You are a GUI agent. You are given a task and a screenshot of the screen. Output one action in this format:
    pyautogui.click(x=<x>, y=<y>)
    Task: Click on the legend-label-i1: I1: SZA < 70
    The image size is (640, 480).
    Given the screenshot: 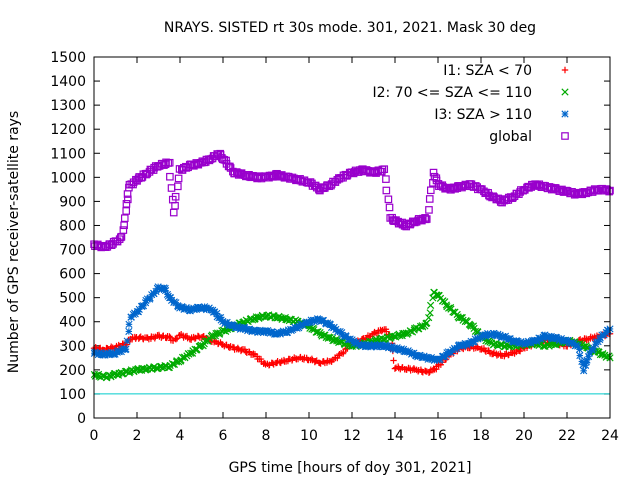 What is the action you would take?
    pyautogui.click(x=487, y=71)
    